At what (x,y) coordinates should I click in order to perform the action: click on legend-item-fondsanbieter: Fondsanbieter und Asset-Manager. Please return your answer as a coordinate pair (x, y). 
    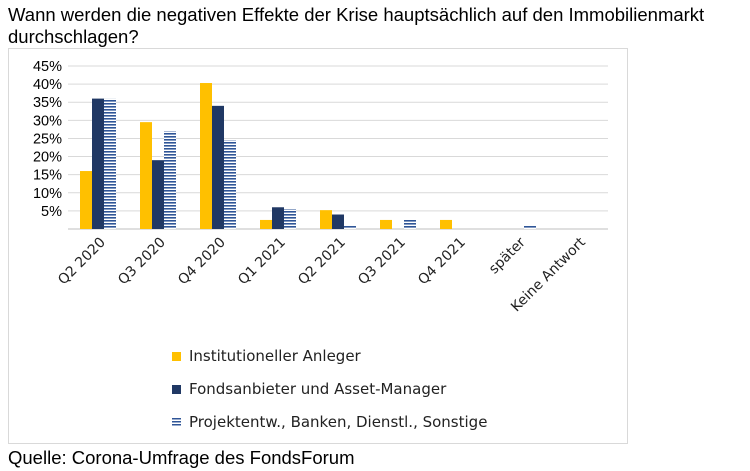
    Looking at the image, I should click on (309, 389).